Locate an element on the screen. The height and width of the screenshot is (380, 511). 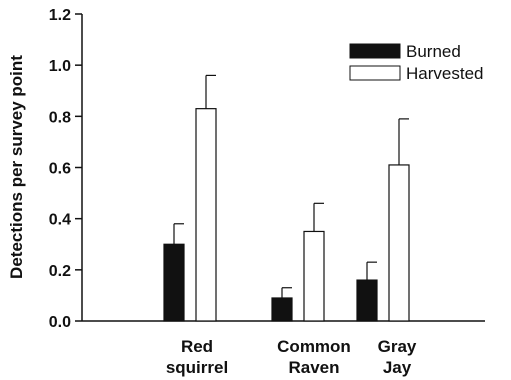
y-tick-label: 0.0 is located at coordinates (60, 322).